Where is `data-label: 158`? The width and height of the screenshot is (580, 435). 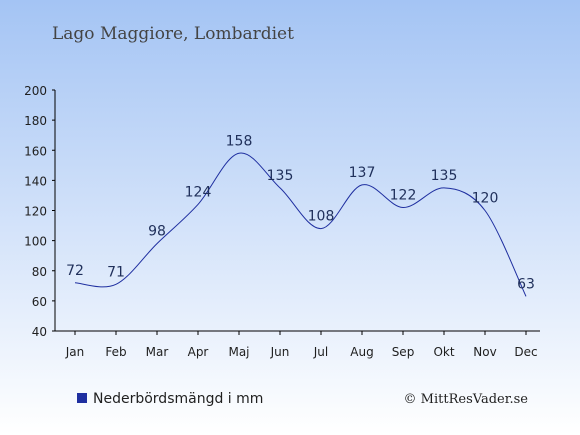 data-label: 158 is located at coordinates (239, 141).